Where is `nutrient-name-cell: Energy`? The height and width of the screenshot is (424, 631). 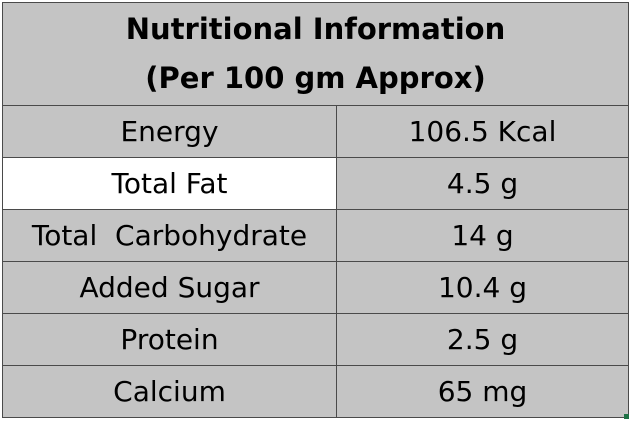 nutrient-name-cell: Energy is located at coordinates (169, 131).